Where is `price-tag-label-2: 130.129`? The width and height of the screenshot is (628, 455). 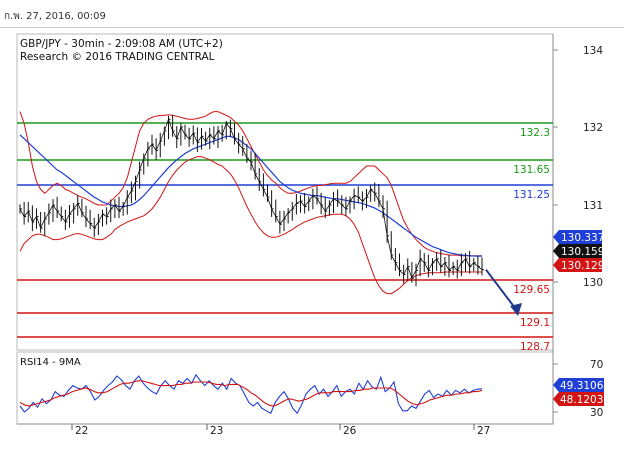
price-tag-label-2: 130.129 is located at coordinates (582, 266).